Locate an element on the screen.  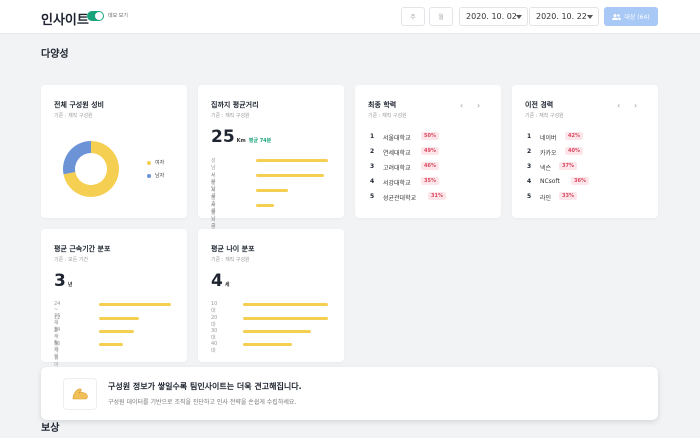
banner-title: 구성원 정보가 쌓일수록 팀인사이트는 더욱 견고해집니다. is located at coordinates (205, 386).